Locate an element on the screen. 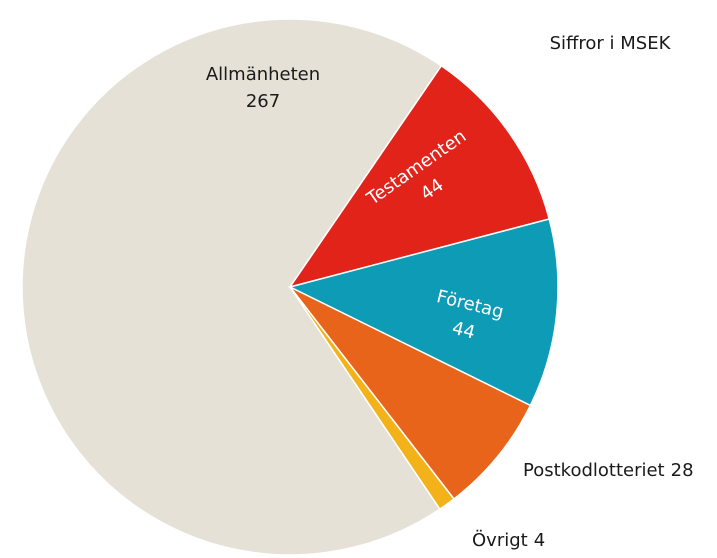  category-label: Övrigt is located at coordinates (500, 540).